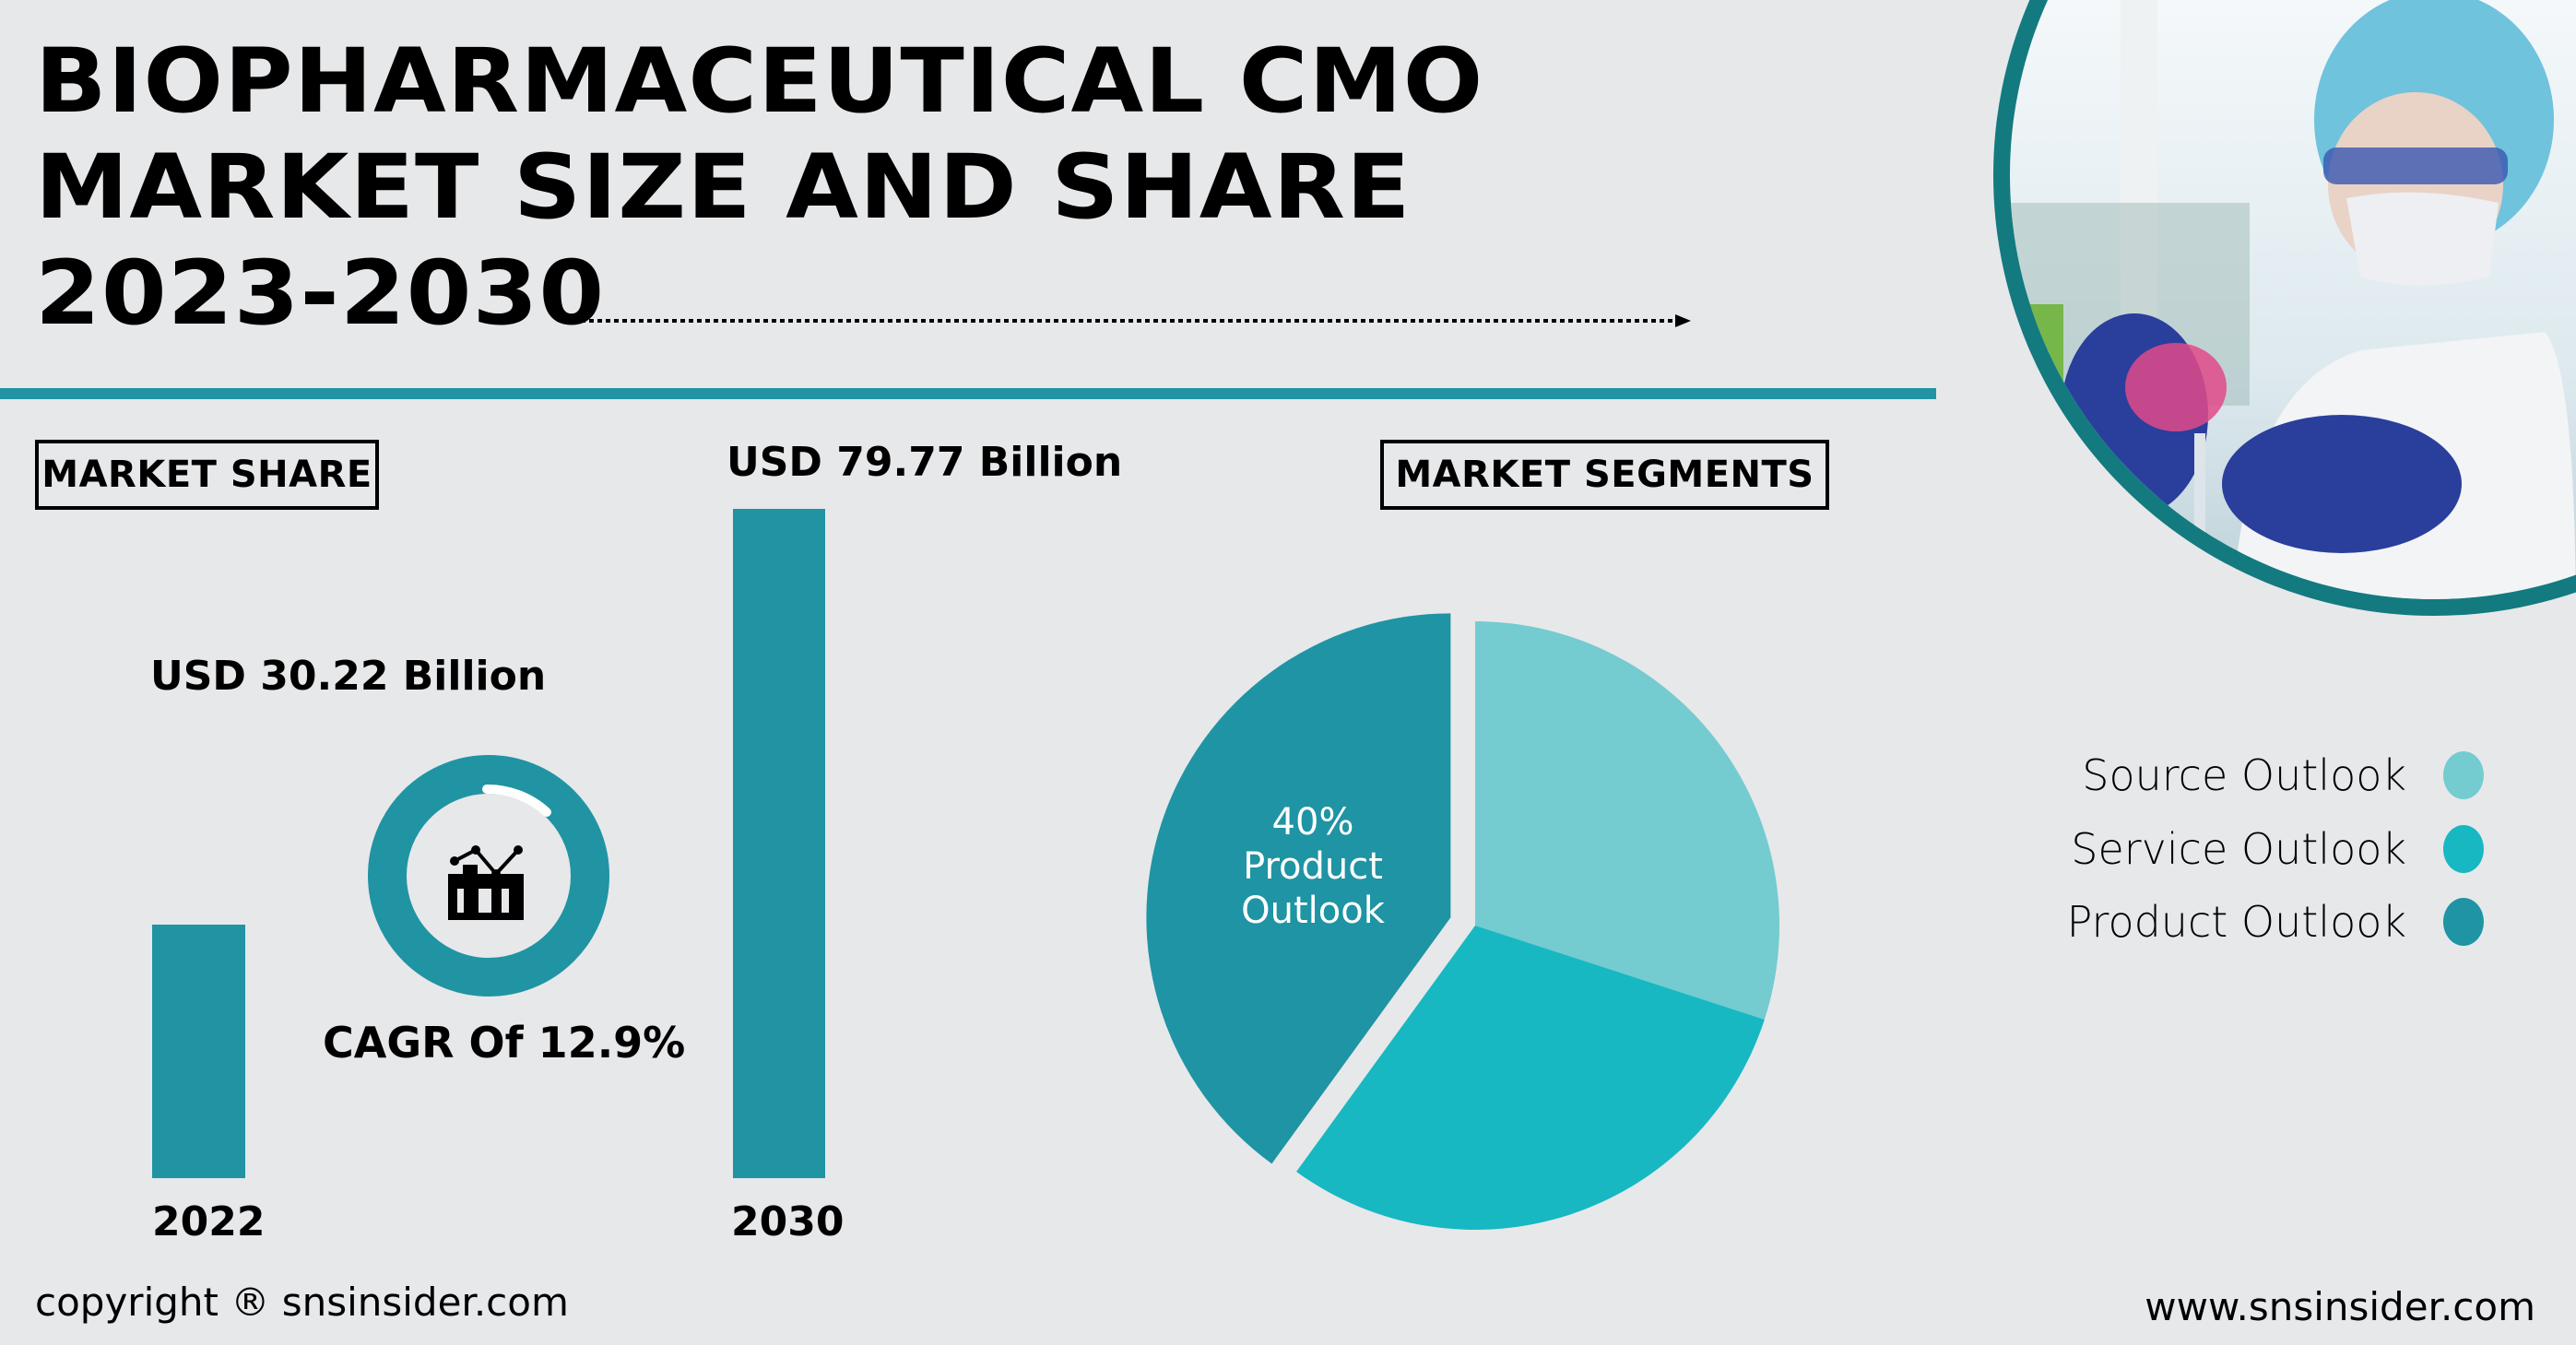 Image resolution: width=2576 pixels, height=1345 pixels. Describe the element at coordinates (207, 475) in the screenshot. I see `market-share-heading: MARKET SHARE` at that location.